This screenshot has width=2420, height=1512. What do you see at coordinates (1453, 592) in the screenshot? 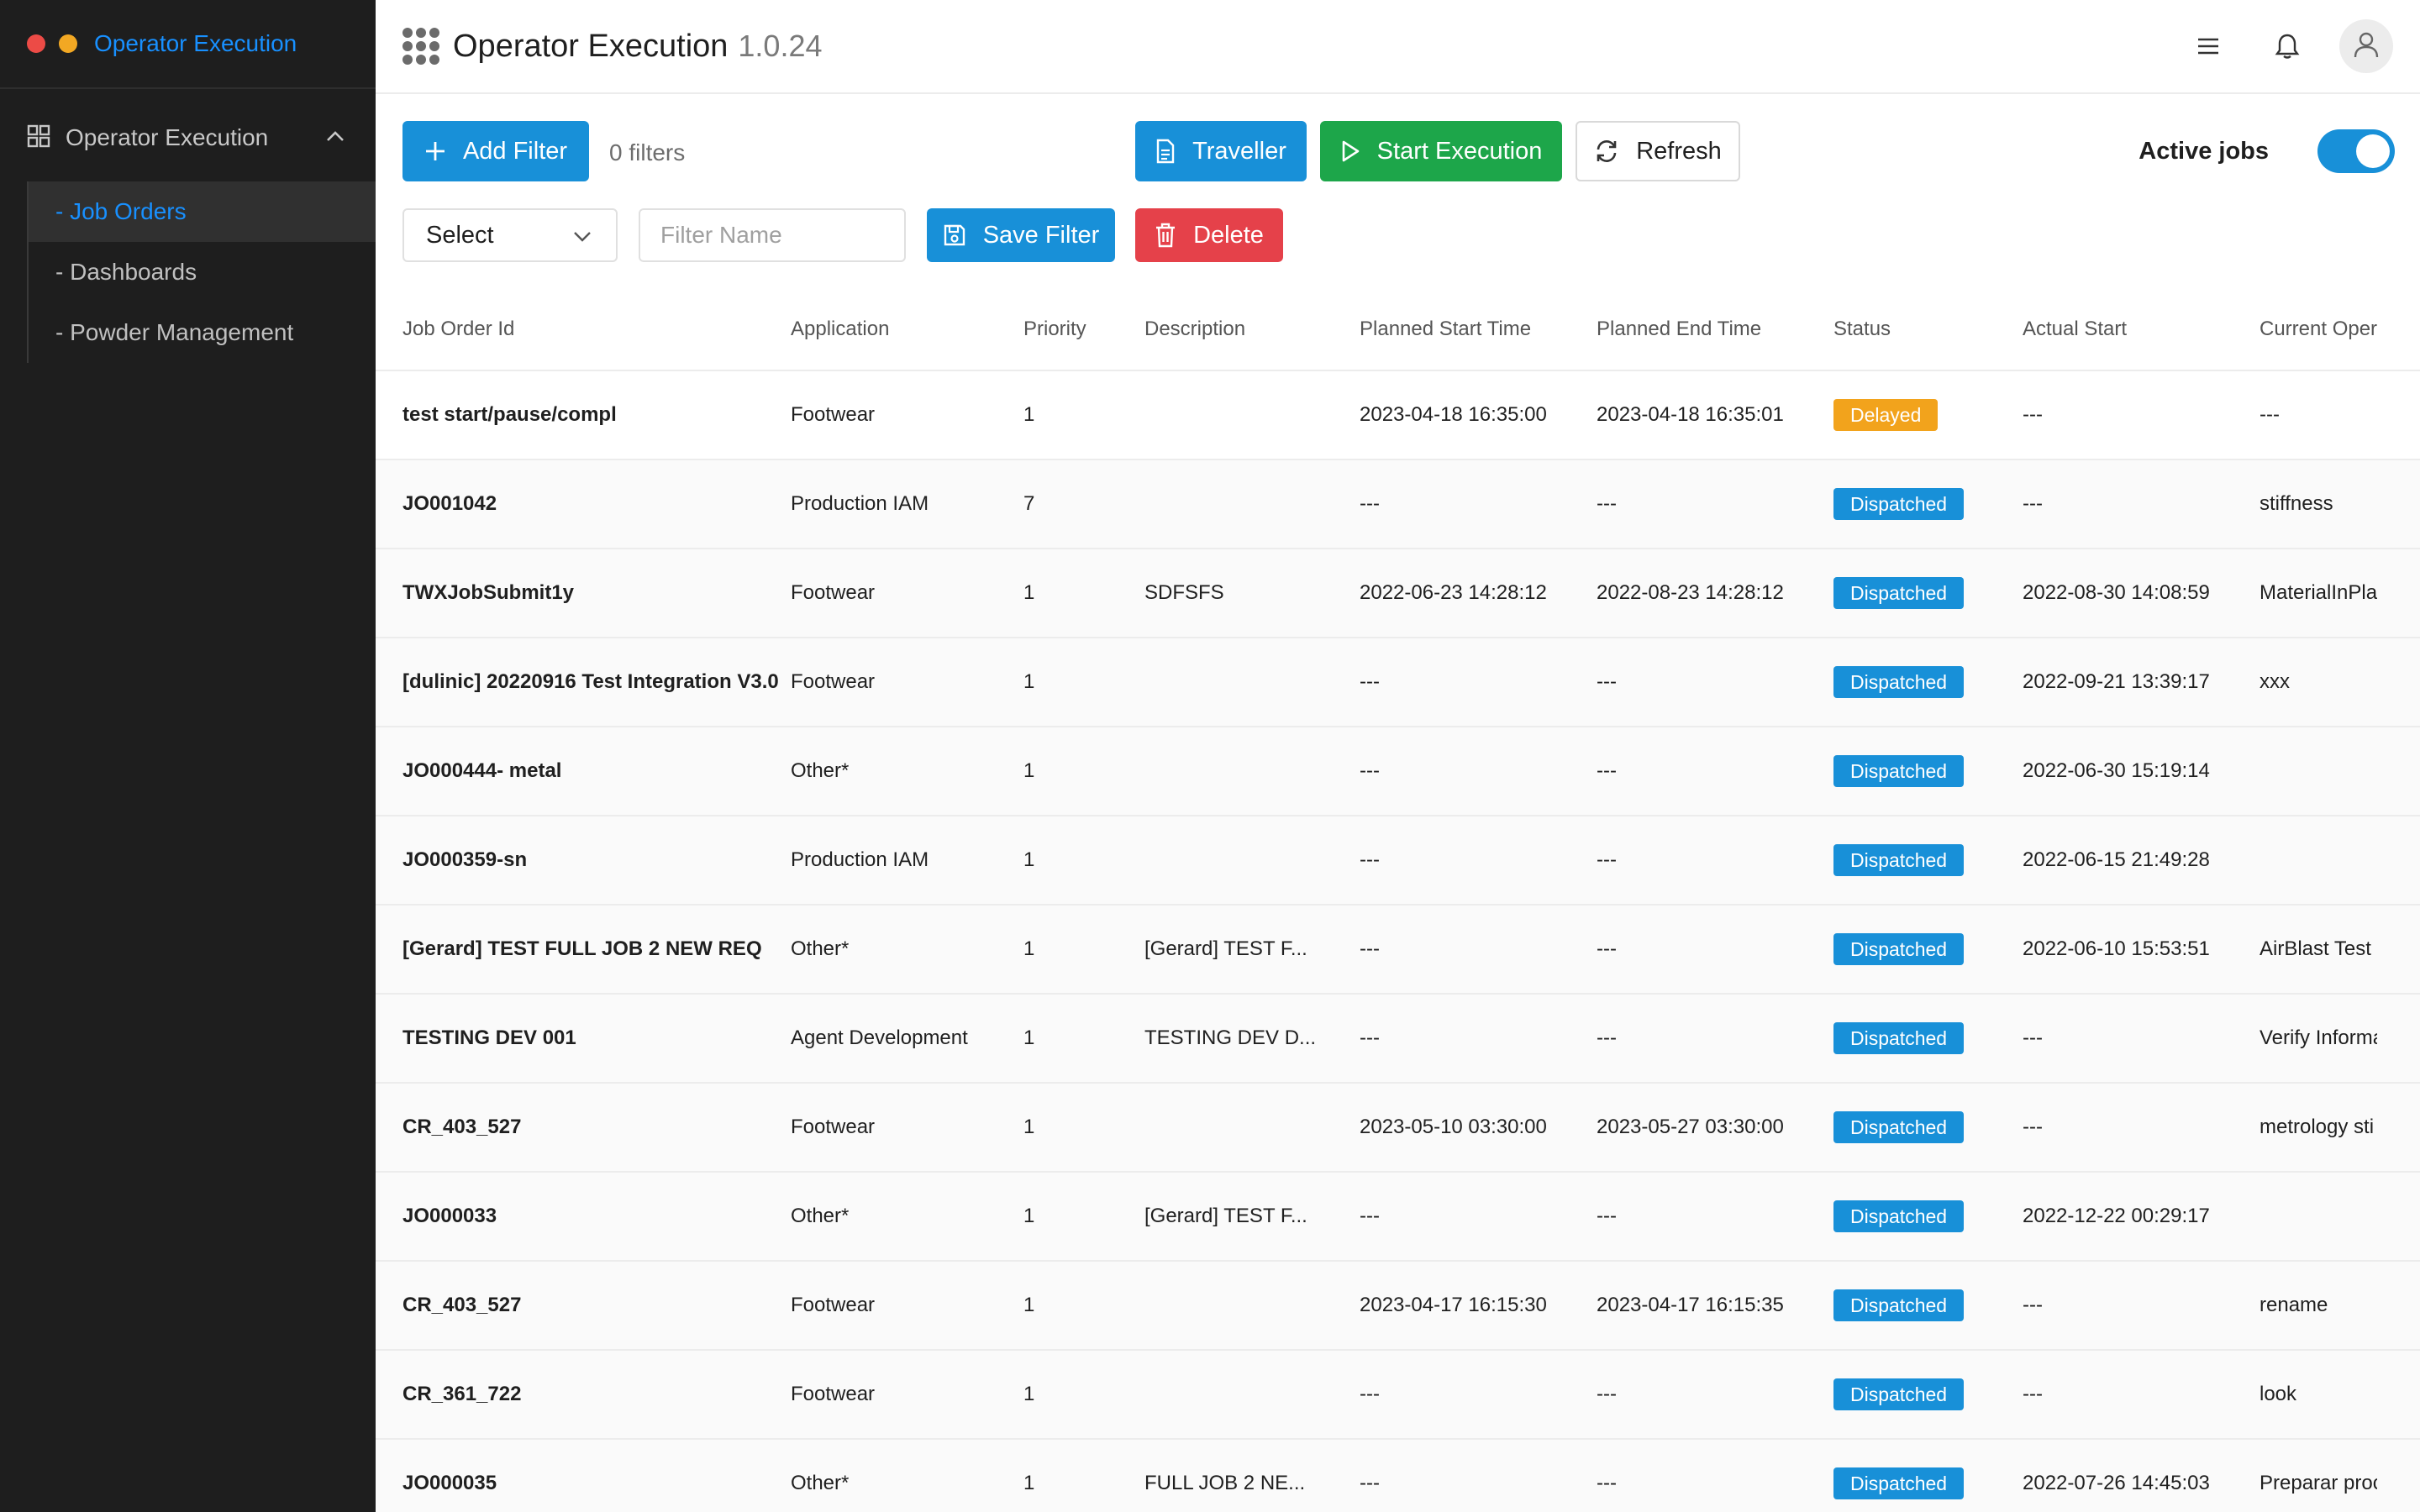
I see `cell-planned-start: 2022-06-23 14:28:12` at bounding box center [1453, 592].